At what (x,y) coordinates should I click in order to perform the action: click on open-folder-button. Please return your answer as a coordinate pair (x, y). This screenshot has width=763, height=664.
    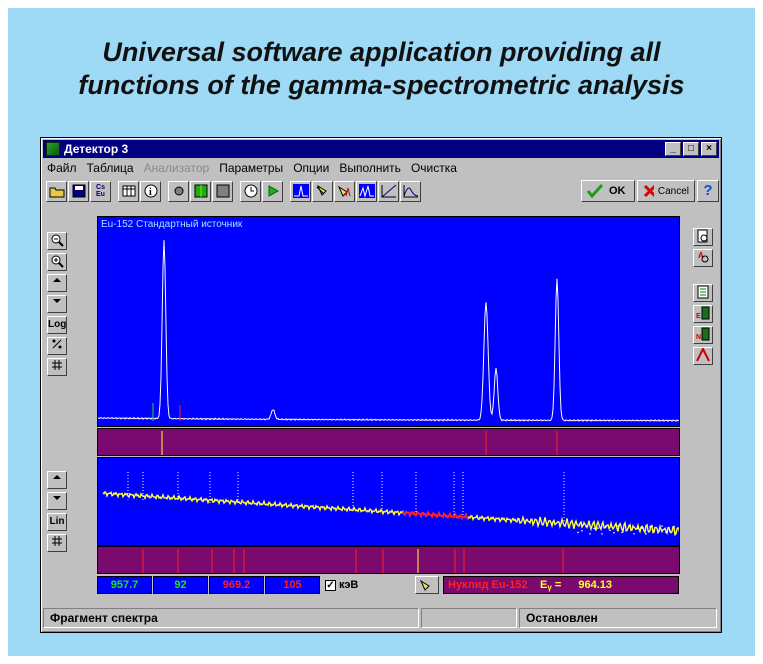
    Looking at the image, I should click on (56, 191).